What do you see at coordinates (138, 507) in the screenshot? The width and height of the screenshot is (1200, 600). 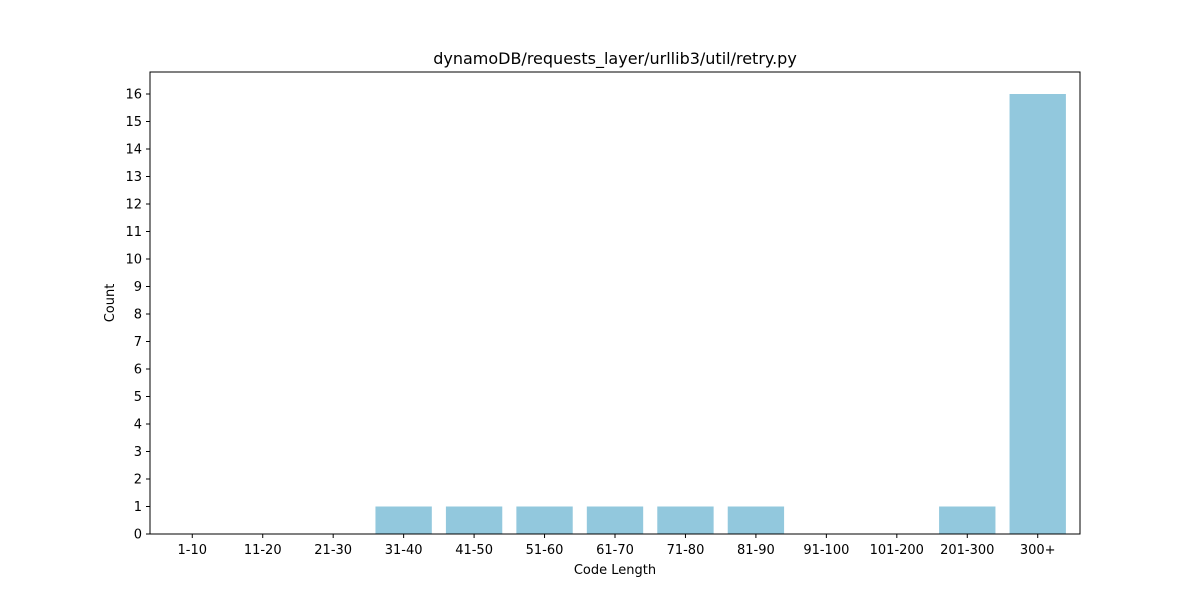 I see `y-tick-label: 1` at bounding box center [138, 507].